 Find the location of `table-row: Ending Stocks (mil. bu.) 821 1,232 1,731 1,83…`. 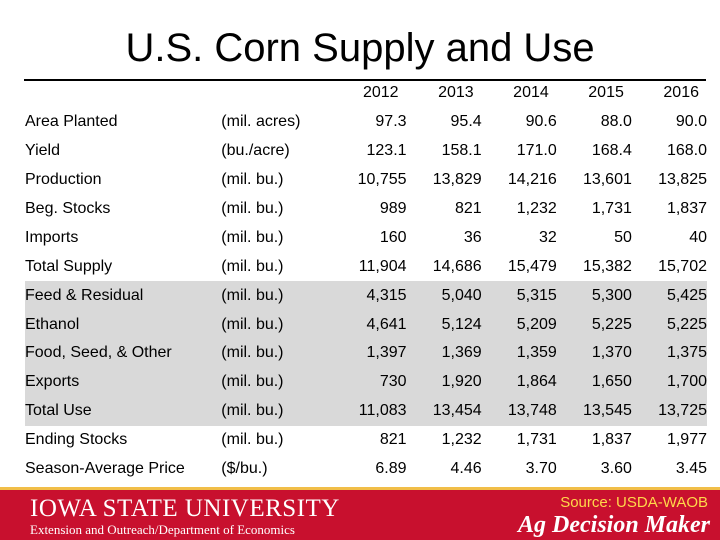

table-row: Ending Stocks (mil. bu.) 821 1,232 1,731 1,83… is located at coordinates (366, 440).